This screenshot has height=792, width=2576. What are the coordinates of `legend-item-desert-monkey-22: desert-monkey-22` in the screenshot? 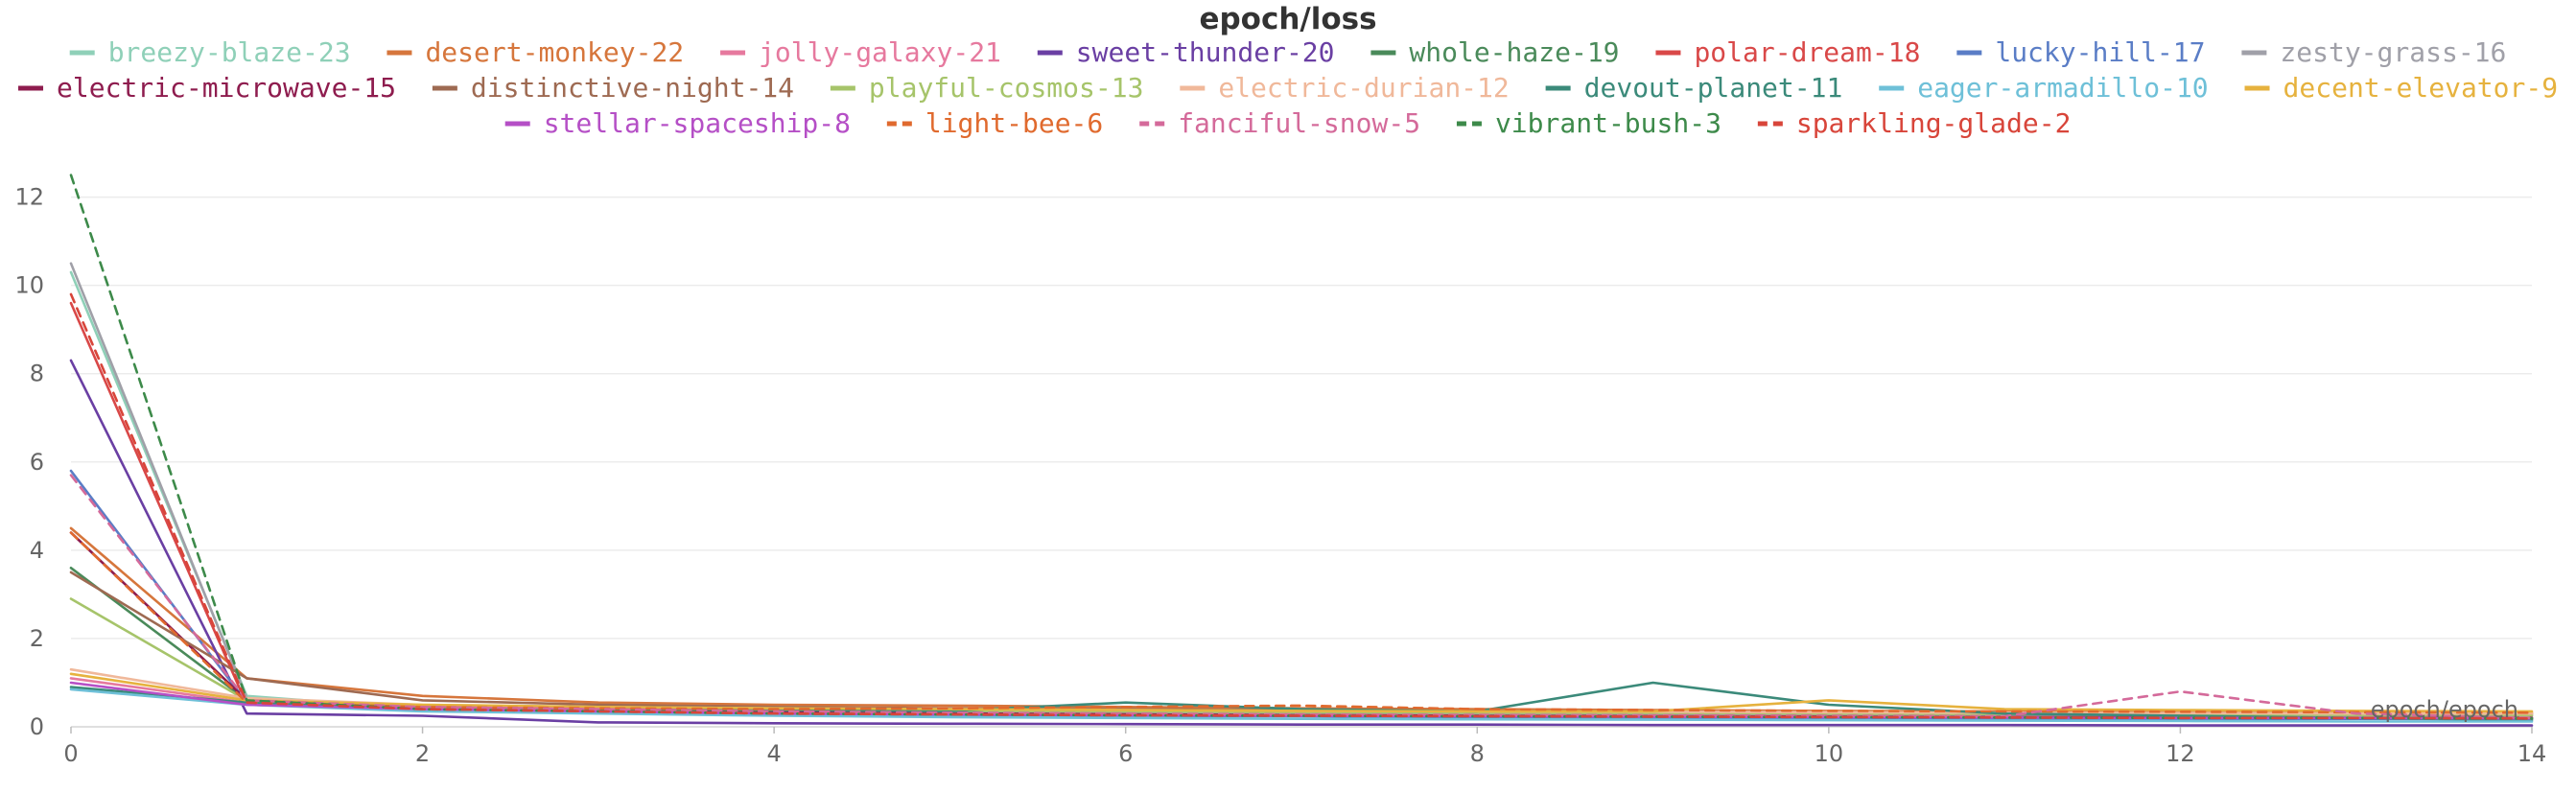 It's located at (554, 52).